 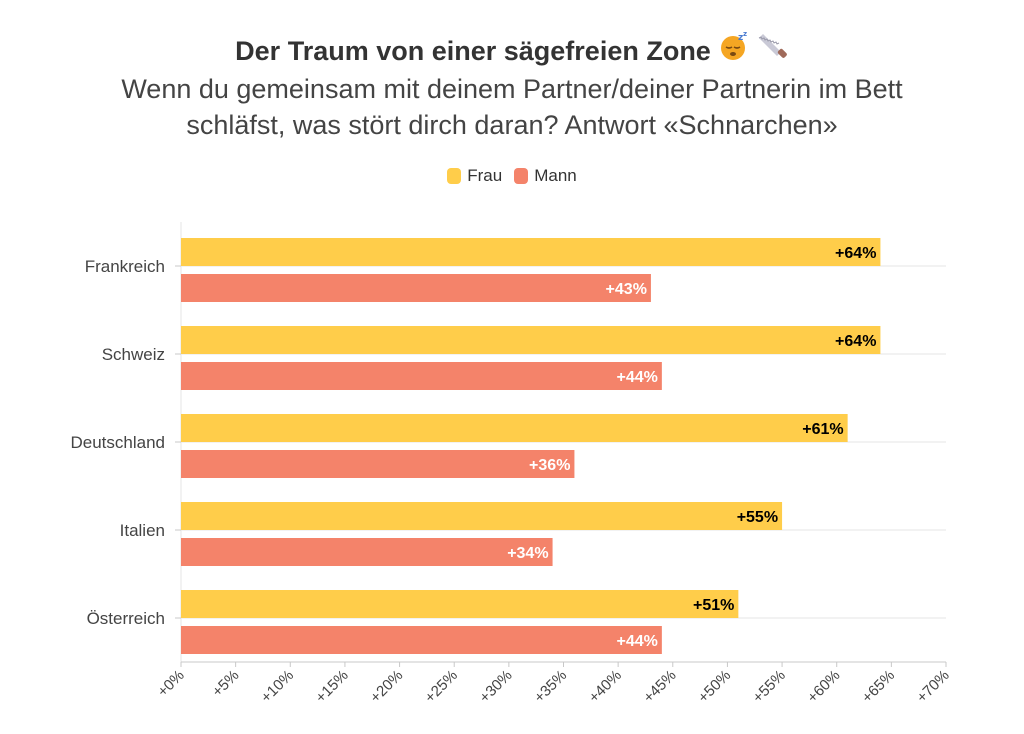 What do you see at coordinates (823, 686) in the screenshot?
I see `x-tick-label: +60%` at bounding box center [823, 686].